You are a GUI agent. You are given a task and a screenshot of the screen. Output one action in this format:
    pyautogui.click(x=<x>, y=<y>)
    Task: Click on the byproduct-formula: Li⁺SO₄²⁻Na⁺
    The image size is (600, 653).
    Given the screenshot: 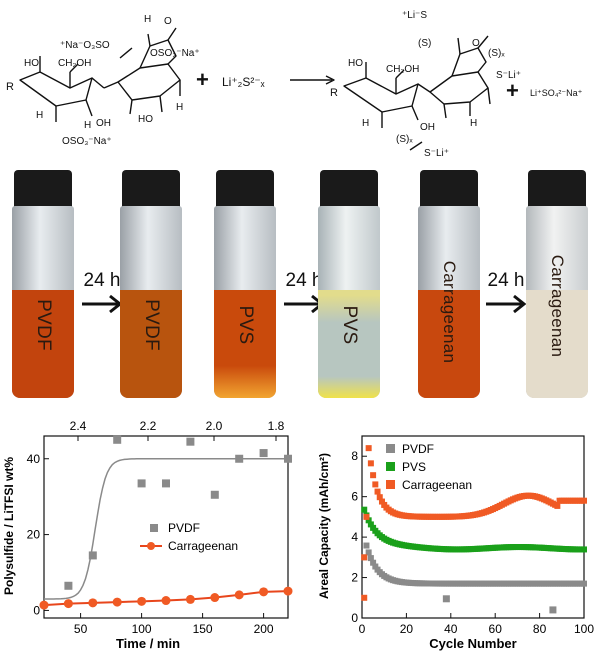 What is the action you would take?
    pyautogui.click(x=556, y=93)
    